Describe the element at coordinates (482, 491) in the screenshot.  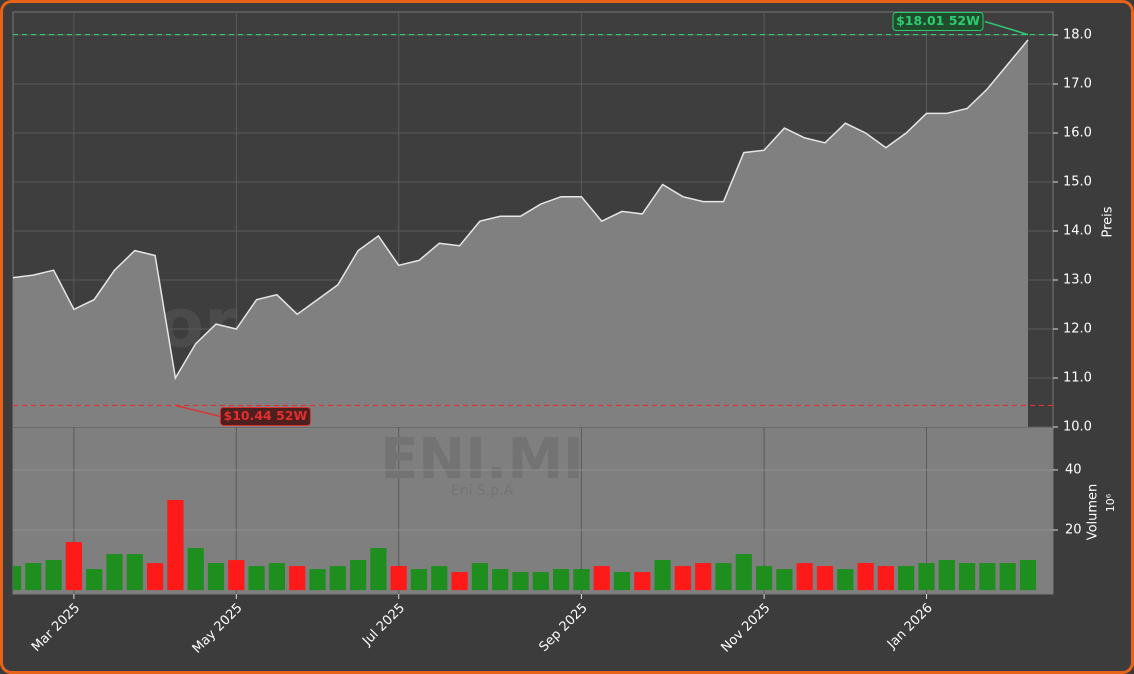
I see `company-watermark: Eni S.p.A` at that location.